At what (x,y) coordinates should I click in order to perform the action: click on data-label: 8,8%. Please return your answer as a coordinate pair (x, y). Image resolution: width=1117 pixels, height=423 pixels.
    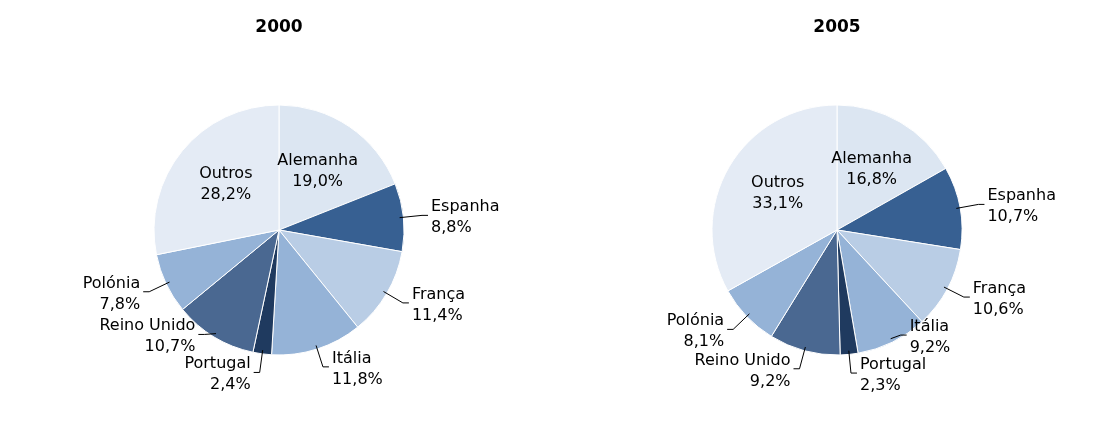
    Looking at the image, I should click on (451, 227).